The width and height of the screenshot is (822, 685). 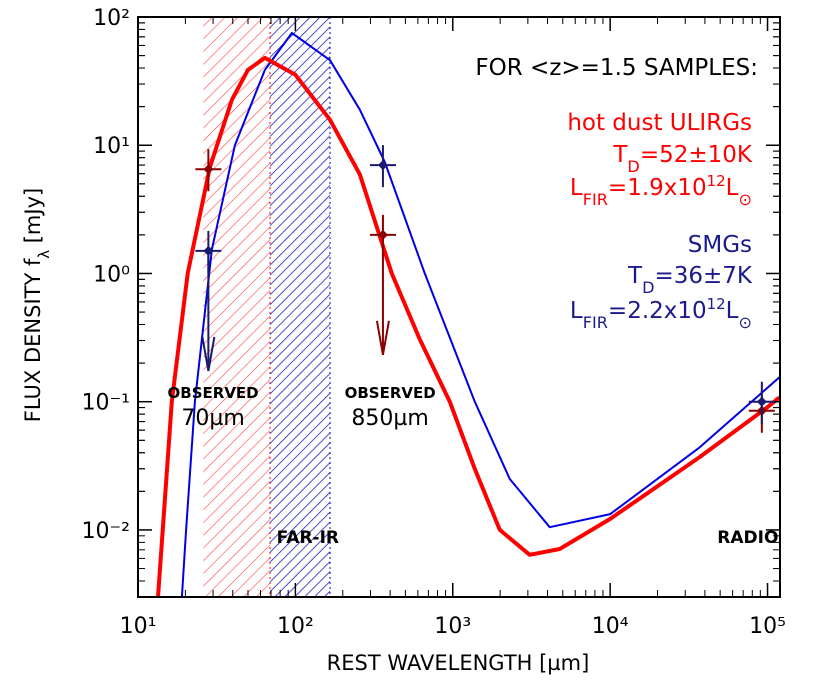 What do you see at coordinates (616, 68) in the screenshot?
I see `annotation-header: FOR <z>=1.5 SAMPLES:` at bounding box center [616, 68].